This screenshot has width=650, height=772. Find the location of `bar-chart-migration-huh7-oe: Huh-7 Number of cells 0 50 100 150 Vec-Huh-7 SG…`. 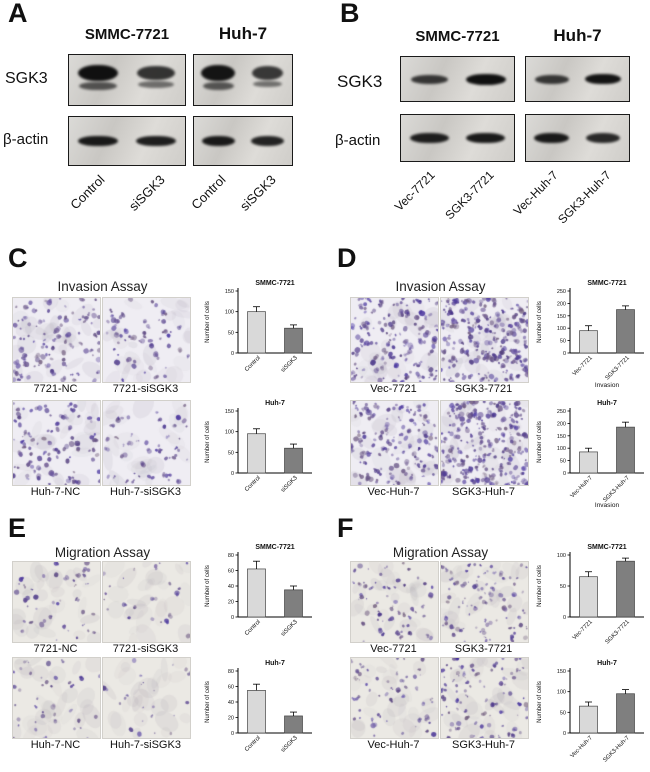

bar-chart-migration-huh7-oe: Huh-7 Number of cells 0 50 100 150 Vec-Huh-7 SG… is located at coordinates (590, 712).